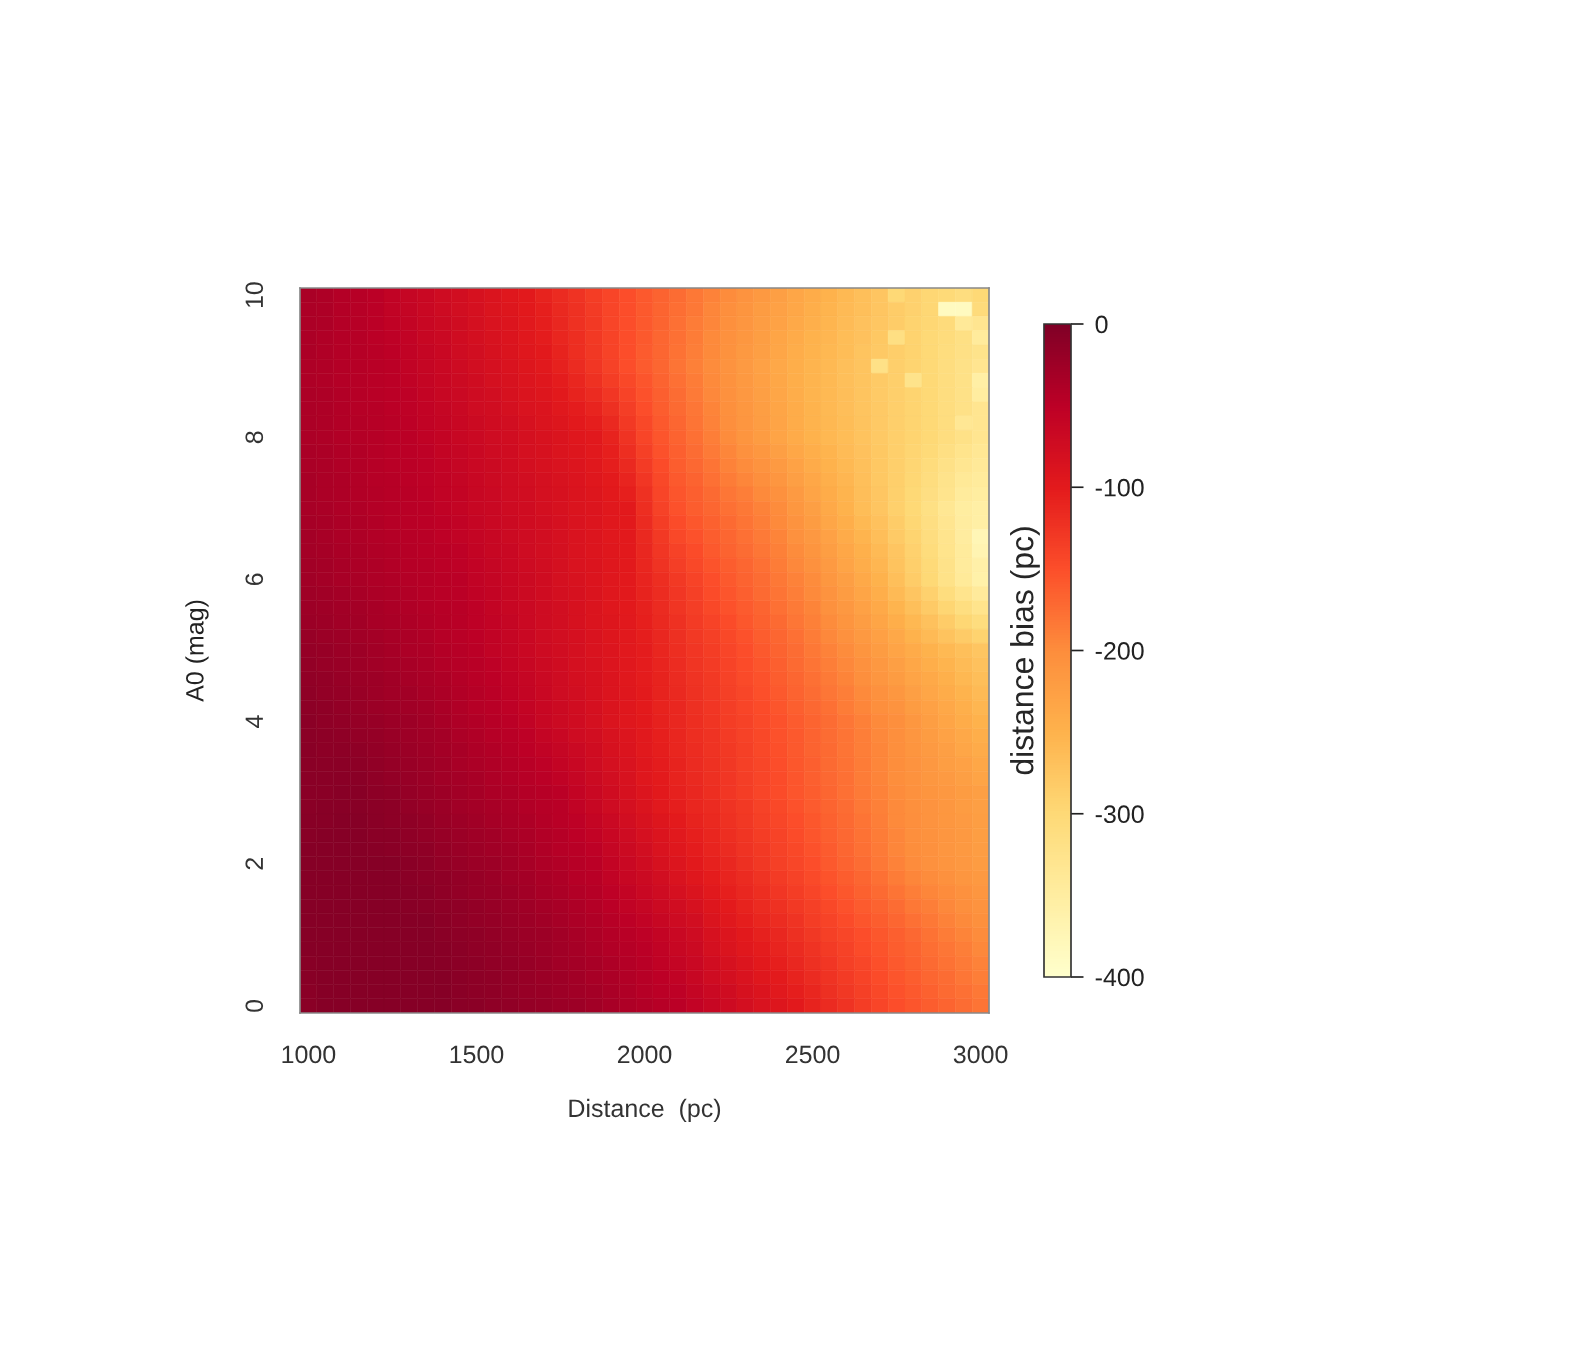 The image size is (1594, 1357). I want to click on x-tick-label: 3000, so click(980, 1054).